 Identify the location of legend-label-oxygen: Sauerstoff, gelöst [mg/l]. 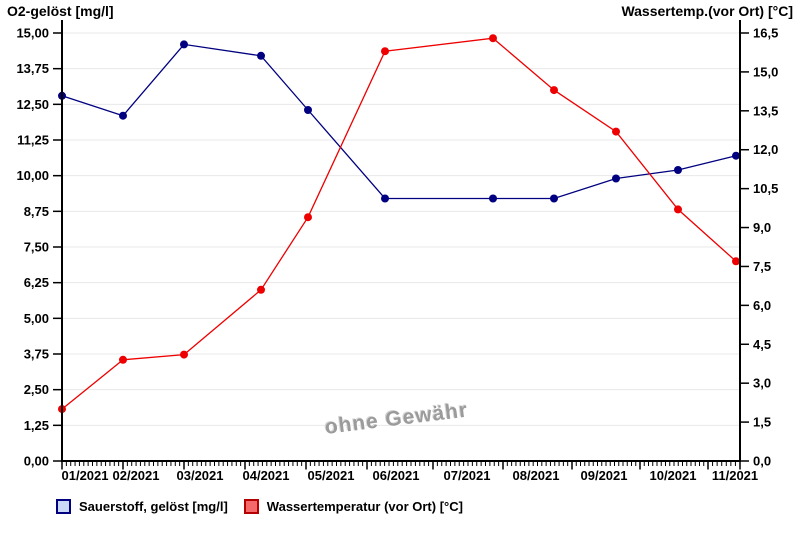
(153, 506).